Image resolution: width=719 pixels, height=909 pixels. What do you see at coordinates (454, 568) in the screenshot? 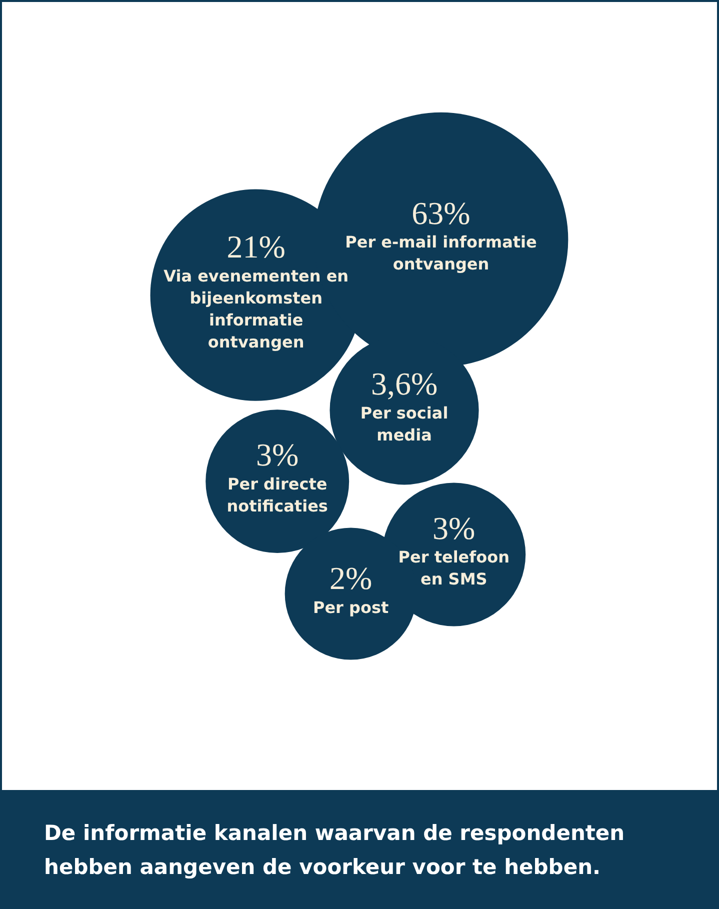
I see `category-label: Per telefoon en SMS` at bounding box center [454, 568].